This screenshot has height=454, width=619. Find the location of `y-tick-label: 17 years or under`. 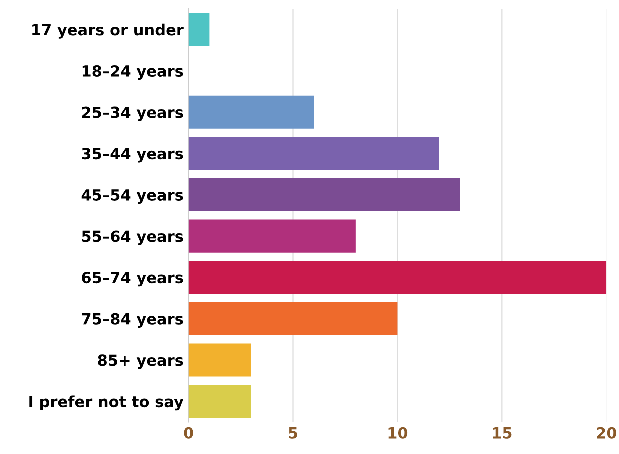

y-tick-label: 17 years or under is located at coordinates (108, 31).